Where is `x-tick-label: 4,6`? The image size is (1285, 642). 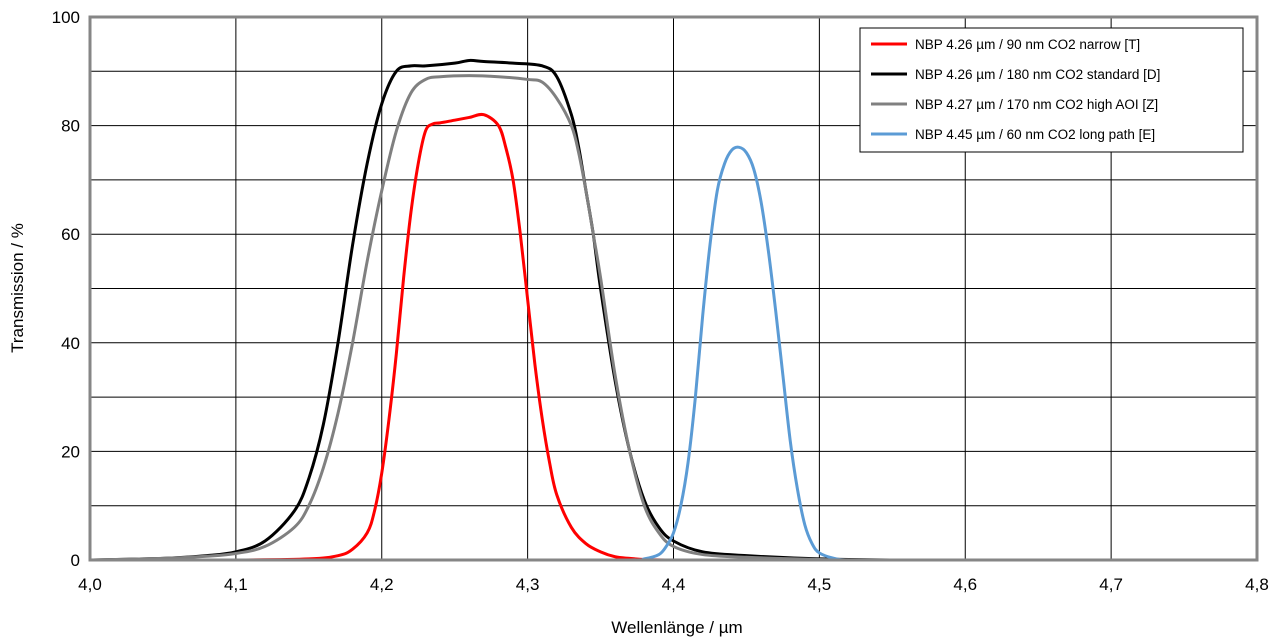
x-tick-label: 4,6 is located at coordinates (965, 584).